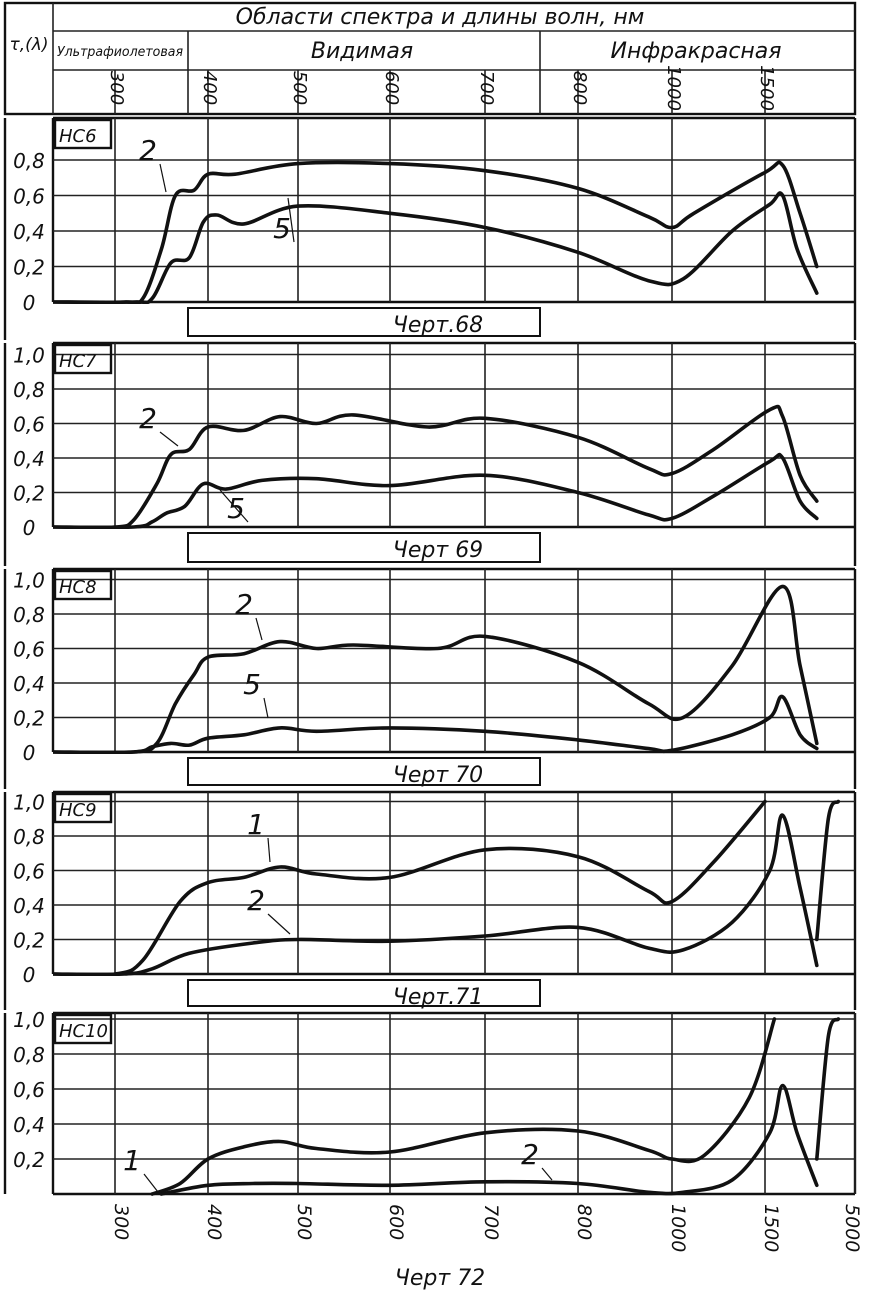 This screenshot has width=880, height=1294. Describe the element at coordinates (121, 1222) in the screenshot. I see `bottom-tick-label: 300` at that location.